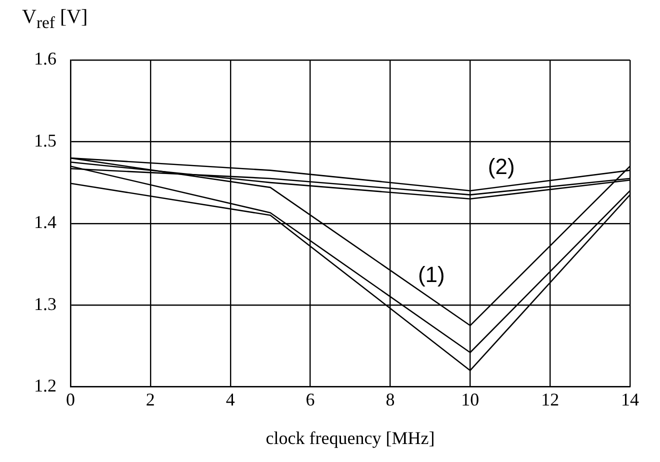 The image size is (660, 462). What do you see at coordinates (550, 399) in the screenshot?
I see `x-tick-label: 12` at bounding box center [550, 399].